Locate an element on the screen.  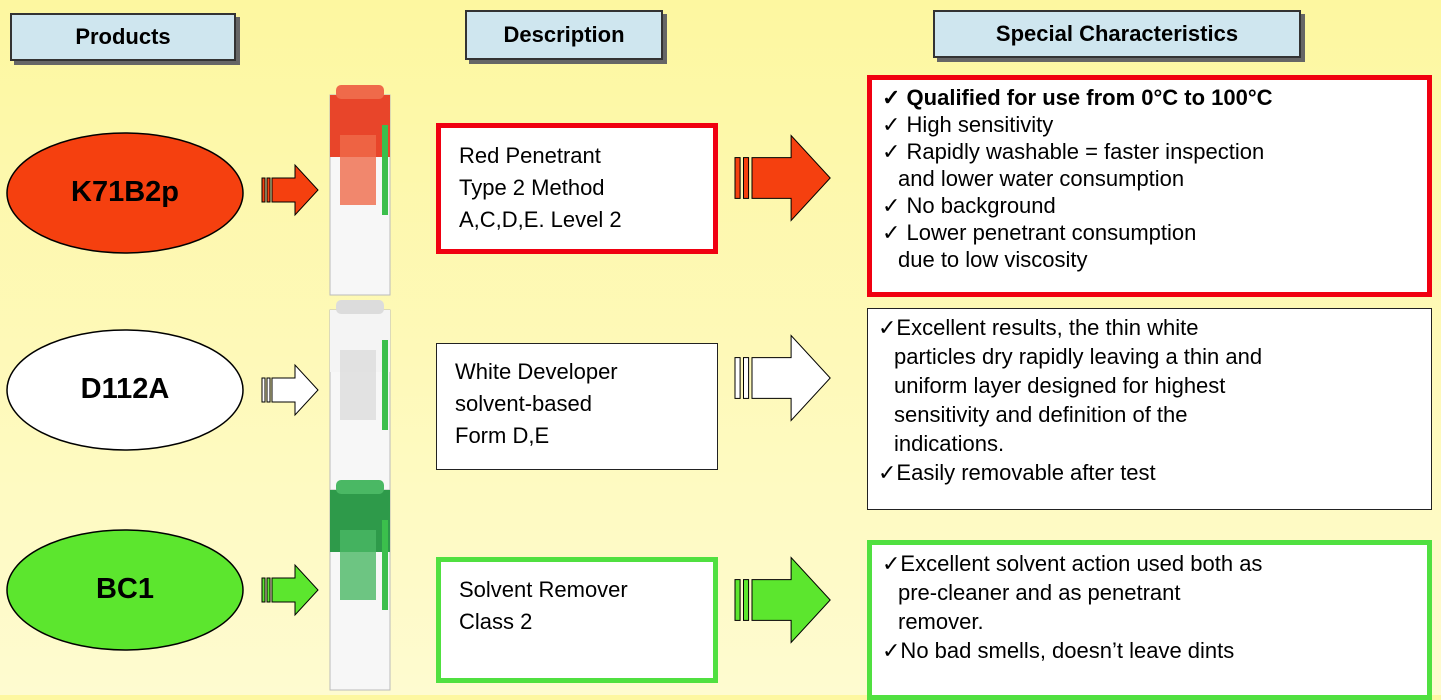
characteristic-line: uniform layer designed for highest is located at coordinates (1060, 385).